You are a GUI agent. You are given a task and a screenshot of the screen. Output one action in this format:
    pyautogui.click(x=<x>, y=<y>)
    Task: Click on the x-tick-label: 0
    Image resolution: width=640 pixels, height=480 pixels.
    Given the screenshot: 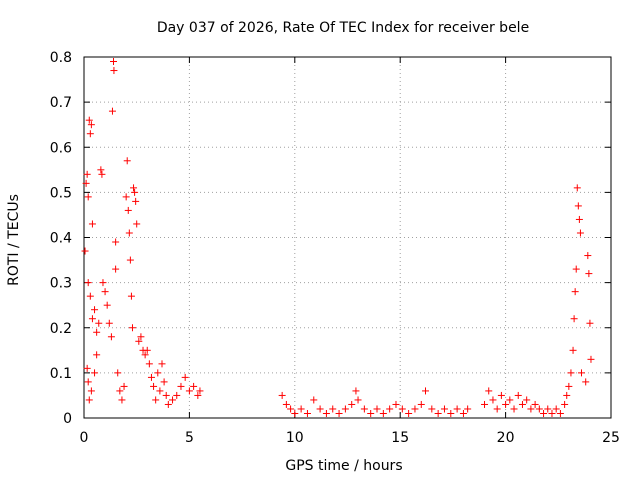 What is the action you would take?
    pyautogui.click(x=84, y=438)
    